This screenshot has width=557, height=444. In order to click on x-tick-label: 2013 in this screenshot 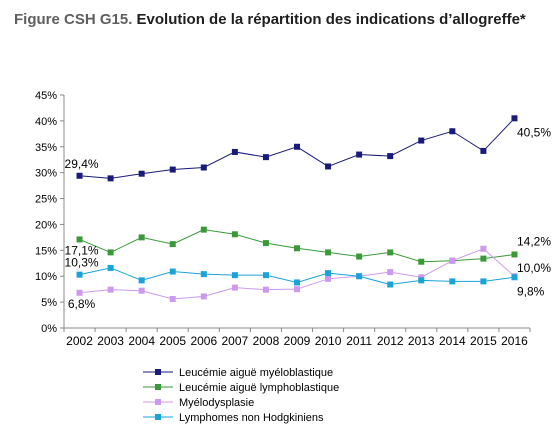, I will do `click(421, 341)`.